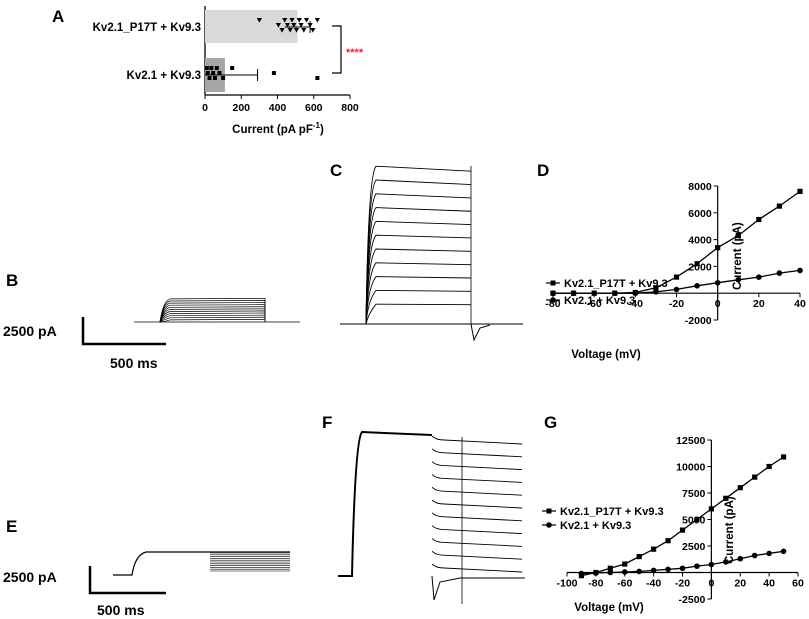 This screenshot has height=619, width=809. What do you see at coordinates (327, 422) in the screenshot?
I see `panel-label-f: F` at bounding box center [327, 422].